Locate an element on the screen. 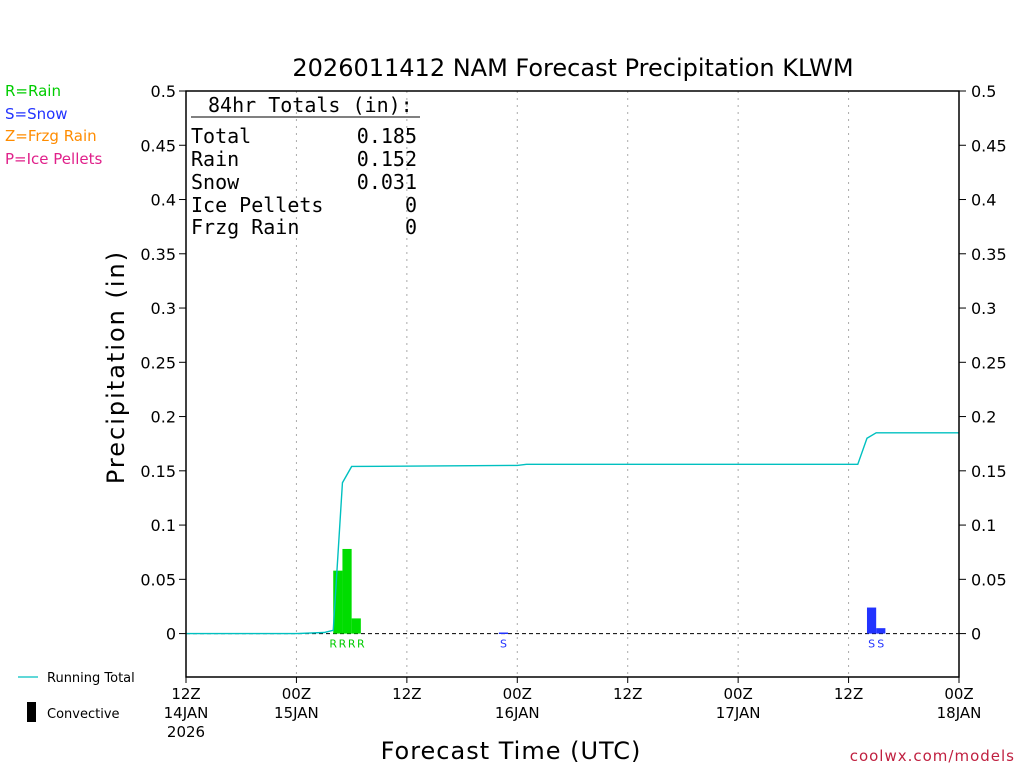 Image resolution: width=1024 pixels, height=768 pixels. y-axis-left: 0 0.05 0.1 0.15 0.2 0.25 0.3 0.35 0.4 0.45 0.5 is located at coordinates (163, 363).